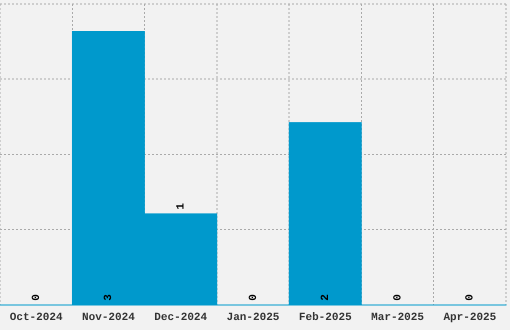  I want to click on x-tick-label: Mar-2025, so click(397, 318).